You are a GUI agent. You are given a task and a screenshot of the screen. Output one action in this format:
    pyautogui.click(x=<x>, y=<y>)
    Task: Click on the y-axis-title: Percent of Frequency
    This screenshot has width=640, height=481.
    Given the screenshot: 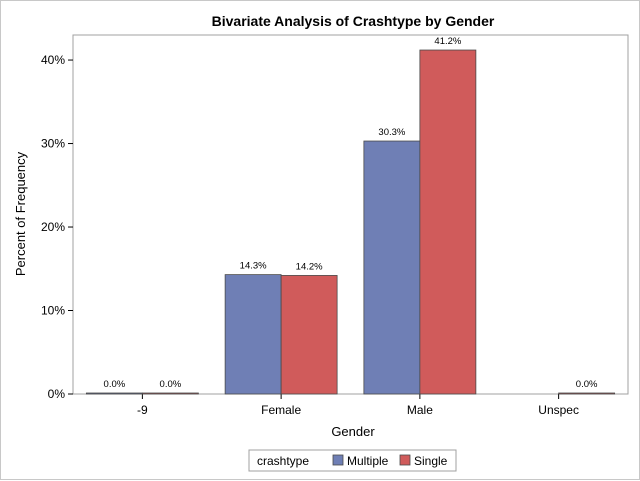 What is the action you would take?
    pyautogui.click(x=20, y=213)
    